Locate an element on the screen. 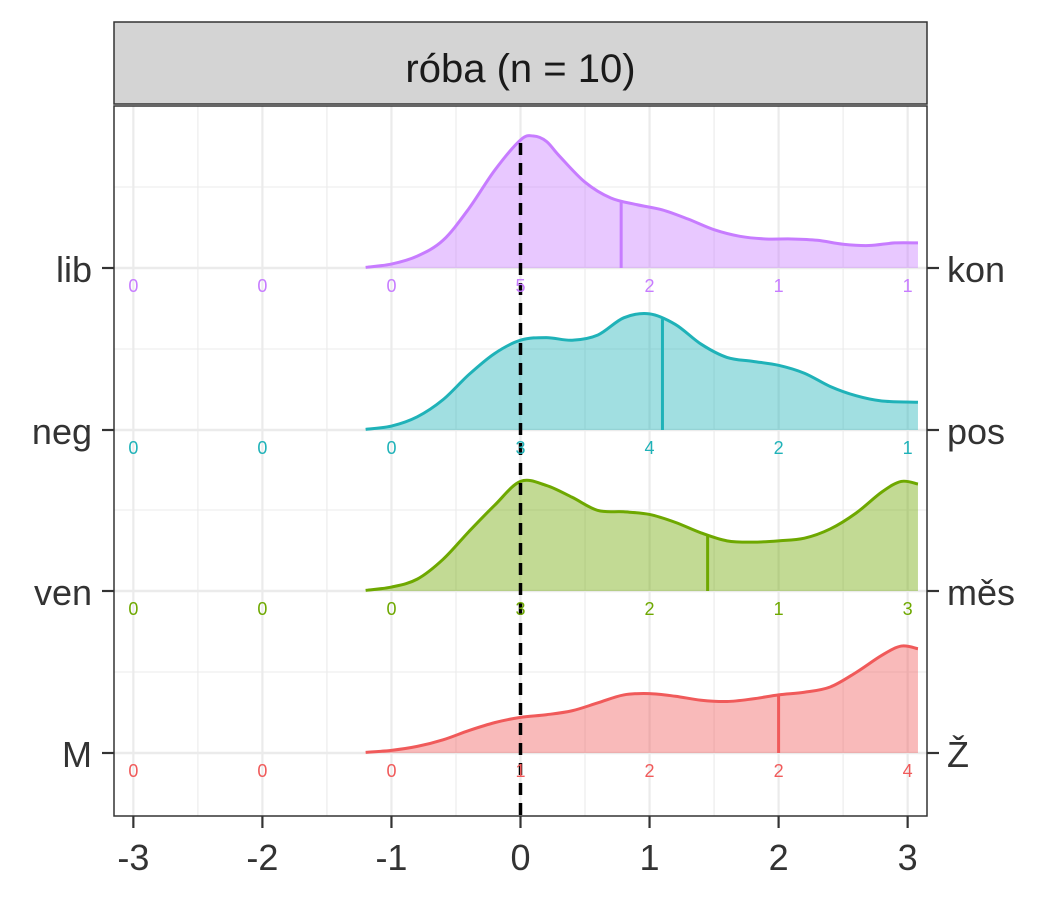  density-line-kon is located at coordinates (641, 201).